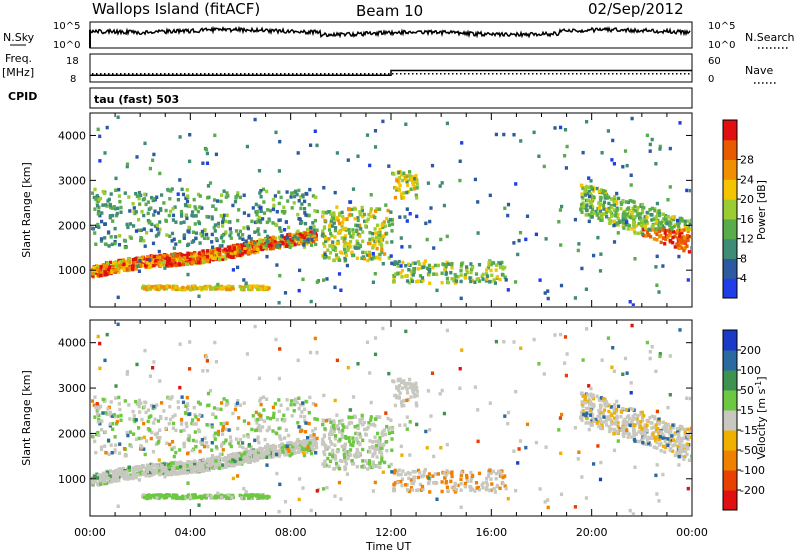  I want to click on velocity-cell-2041, so click(630, 408).